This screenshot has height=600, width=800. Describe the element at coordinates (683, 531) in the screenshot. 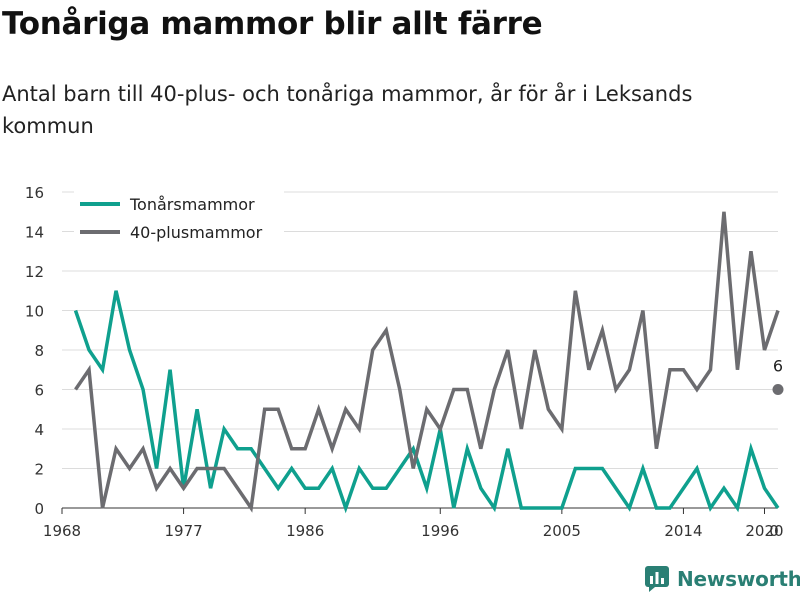

I see `x-tick-label: 2014` at that location.